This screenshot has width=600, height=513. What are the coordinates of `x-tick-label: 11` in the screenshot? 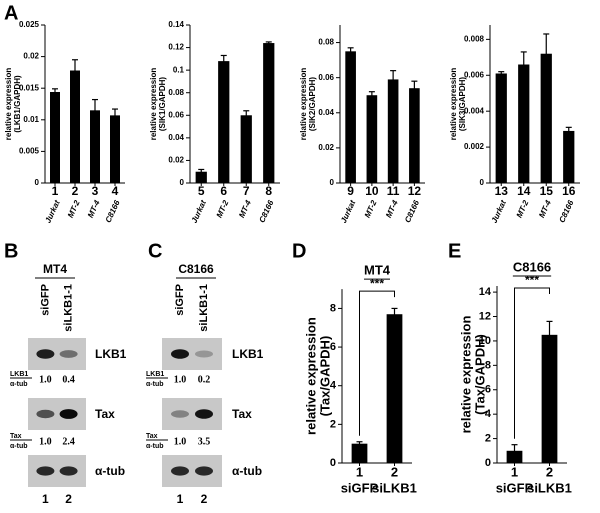 It's located at (393, 191).